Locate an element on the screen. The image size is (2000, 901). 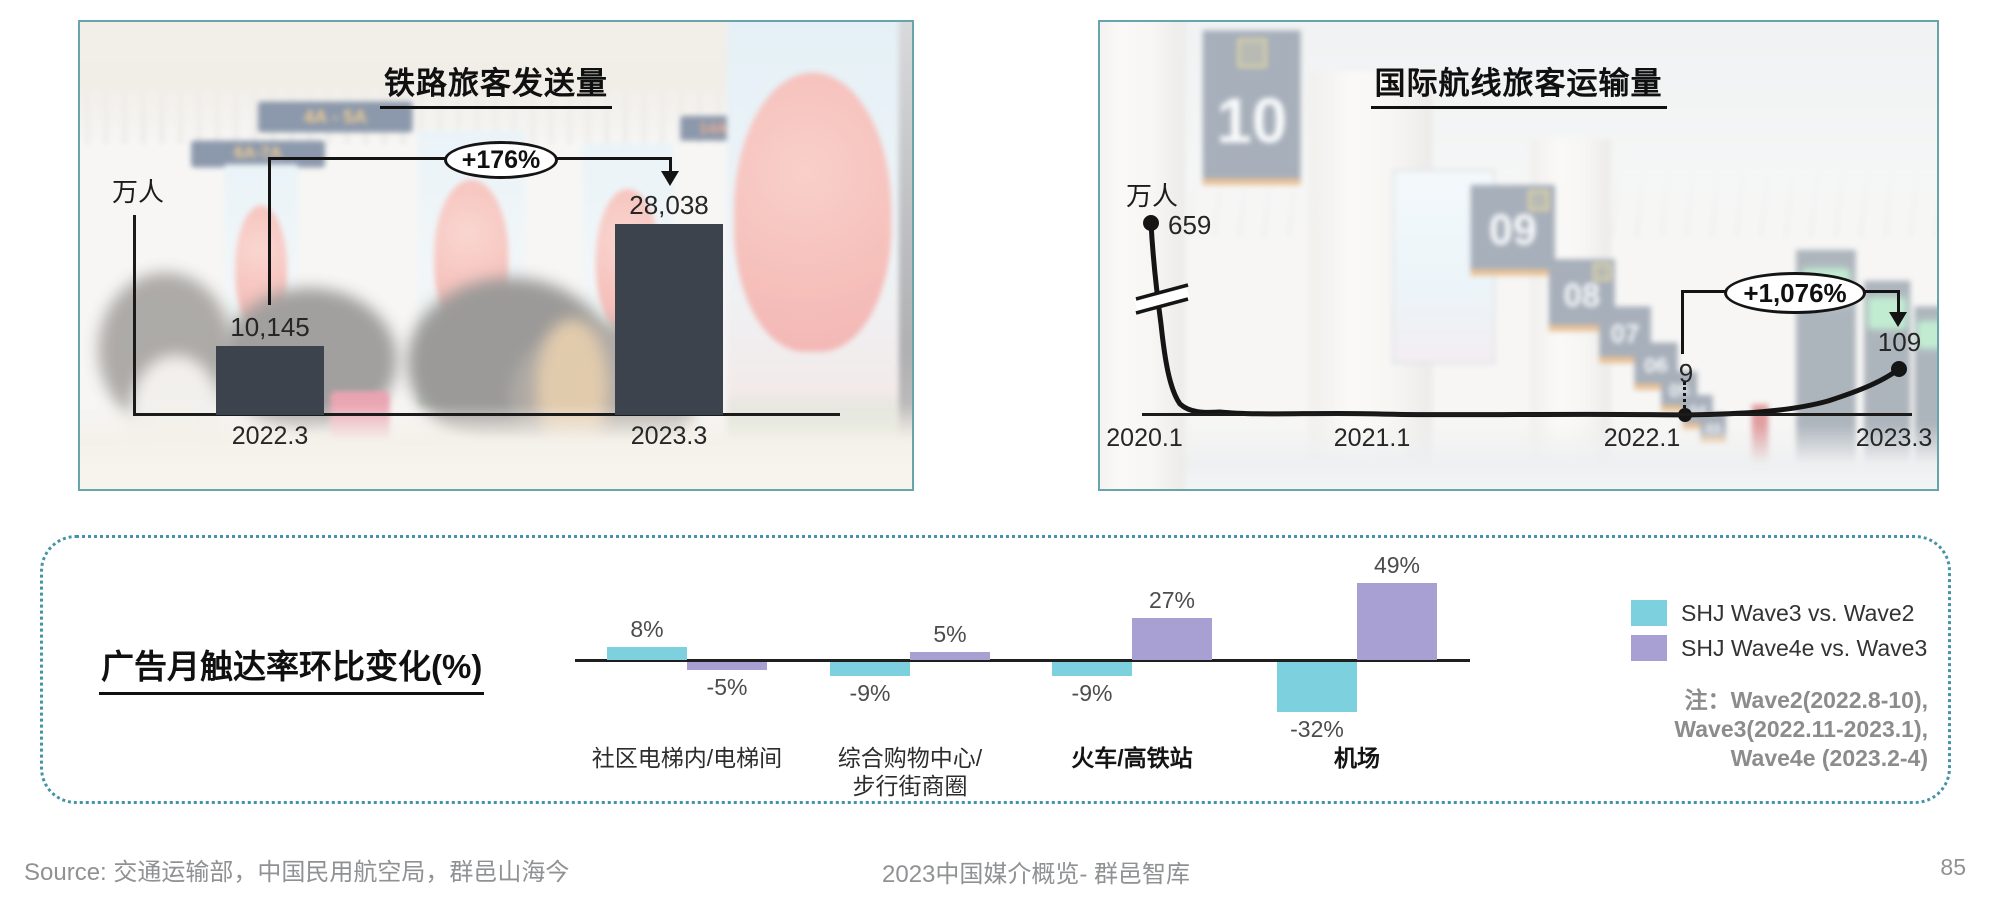
category-mall: 综合购物中心/步行街商圈 is located at coordinates (910, 772).